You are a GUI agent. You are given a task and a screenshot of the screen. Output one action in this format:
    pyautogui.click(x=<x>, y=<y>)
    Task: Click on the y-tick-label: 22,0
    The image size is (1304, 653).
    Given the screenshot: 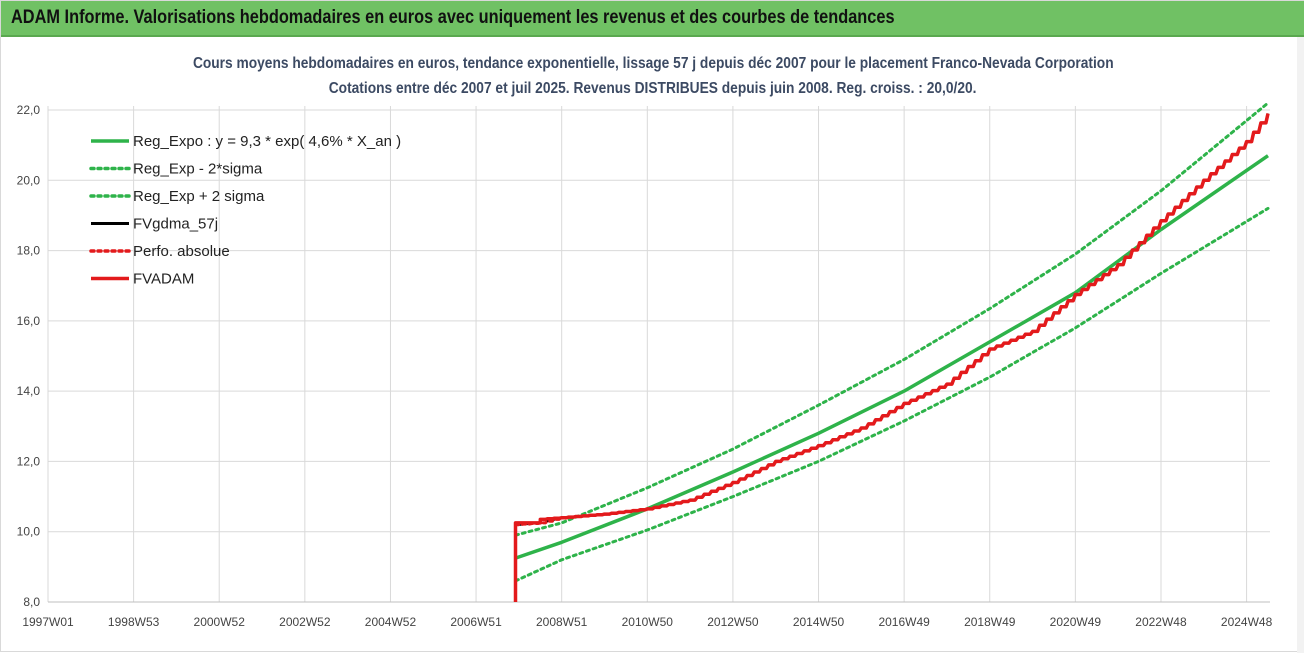 What is the action you would take?
    pyautogui.click(x=29, y=110)
    